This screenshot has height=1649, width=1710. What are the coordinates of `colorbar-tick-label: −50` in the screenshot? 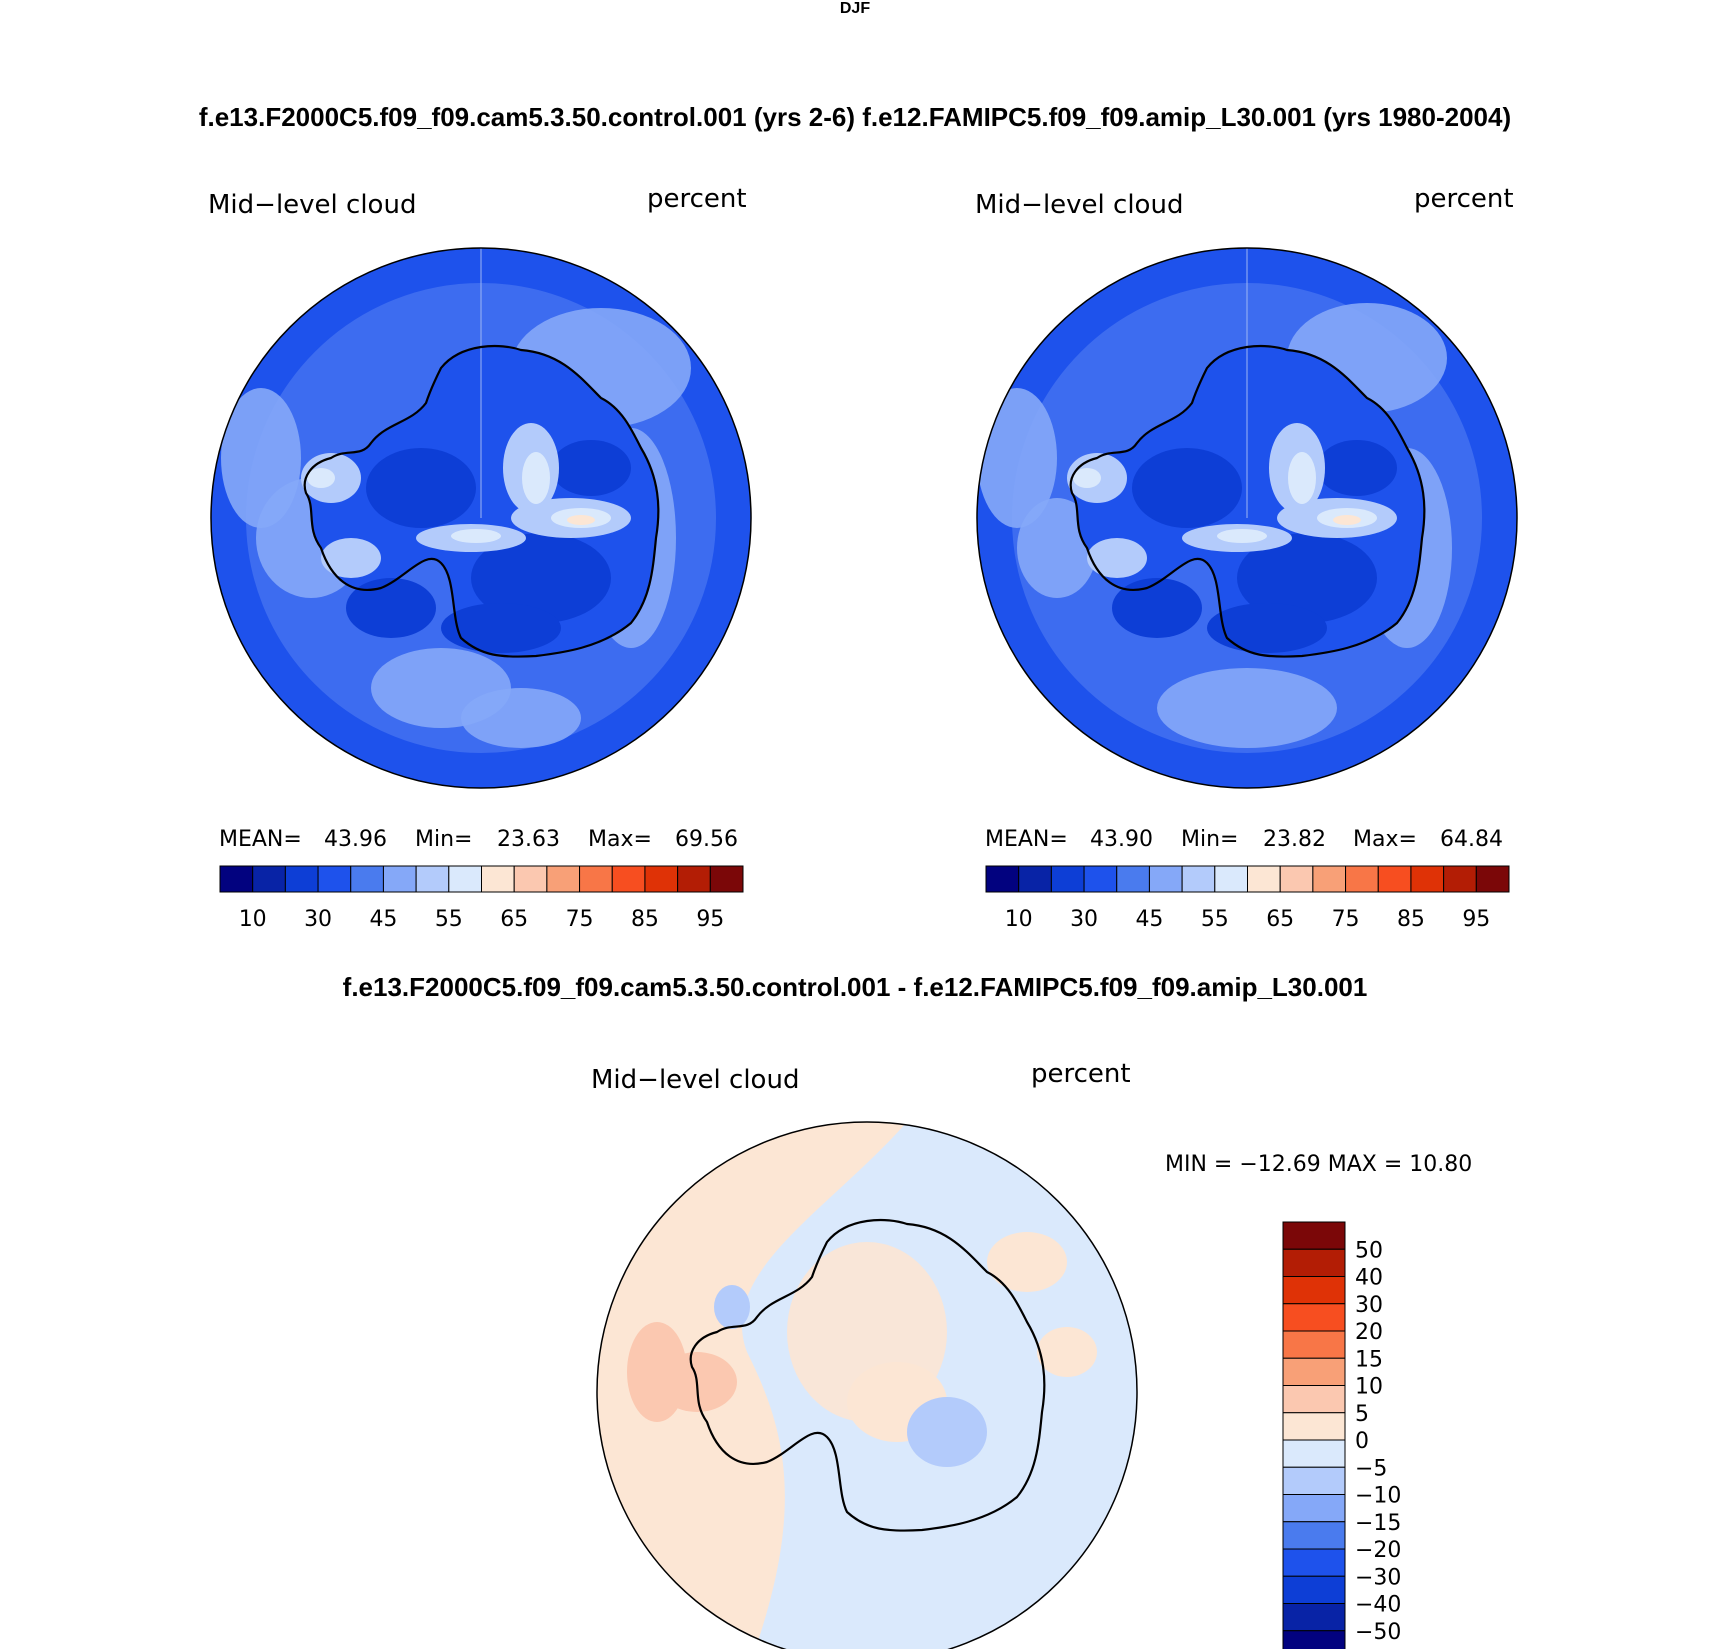 It's located at (1378, 1632).